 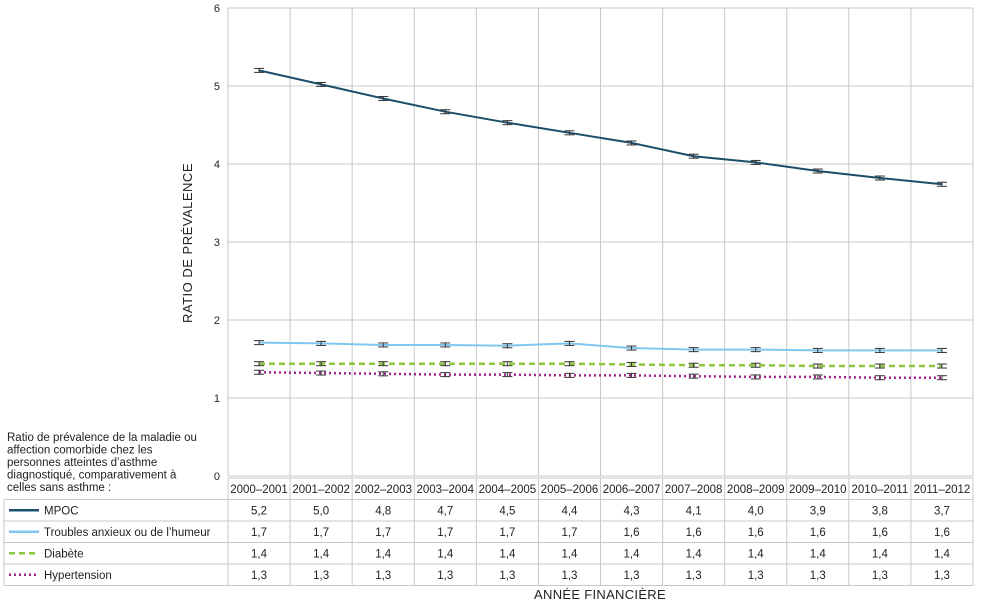 What do you see at coordinates (446, 490) in the screenshot?
I see `category-label: 2003–2004` at bounding box center [446, 490].